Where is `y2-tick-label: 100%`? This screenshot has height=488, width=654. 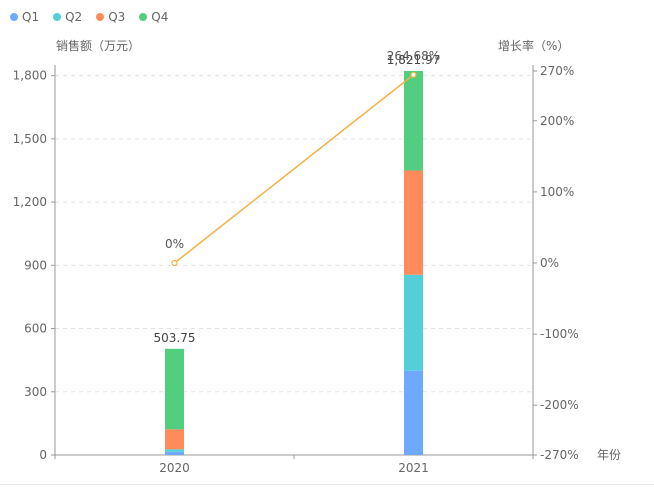
y2-tick-label: 100% is located at coordinates (557, 192).